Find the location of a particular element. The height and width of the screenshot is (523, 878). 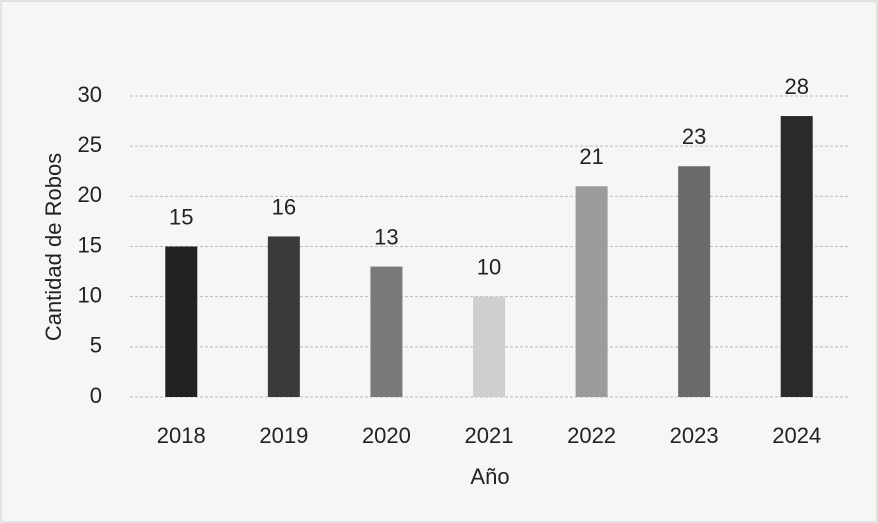

x-tick-label: 2024 is located at coordinates (796, 435).